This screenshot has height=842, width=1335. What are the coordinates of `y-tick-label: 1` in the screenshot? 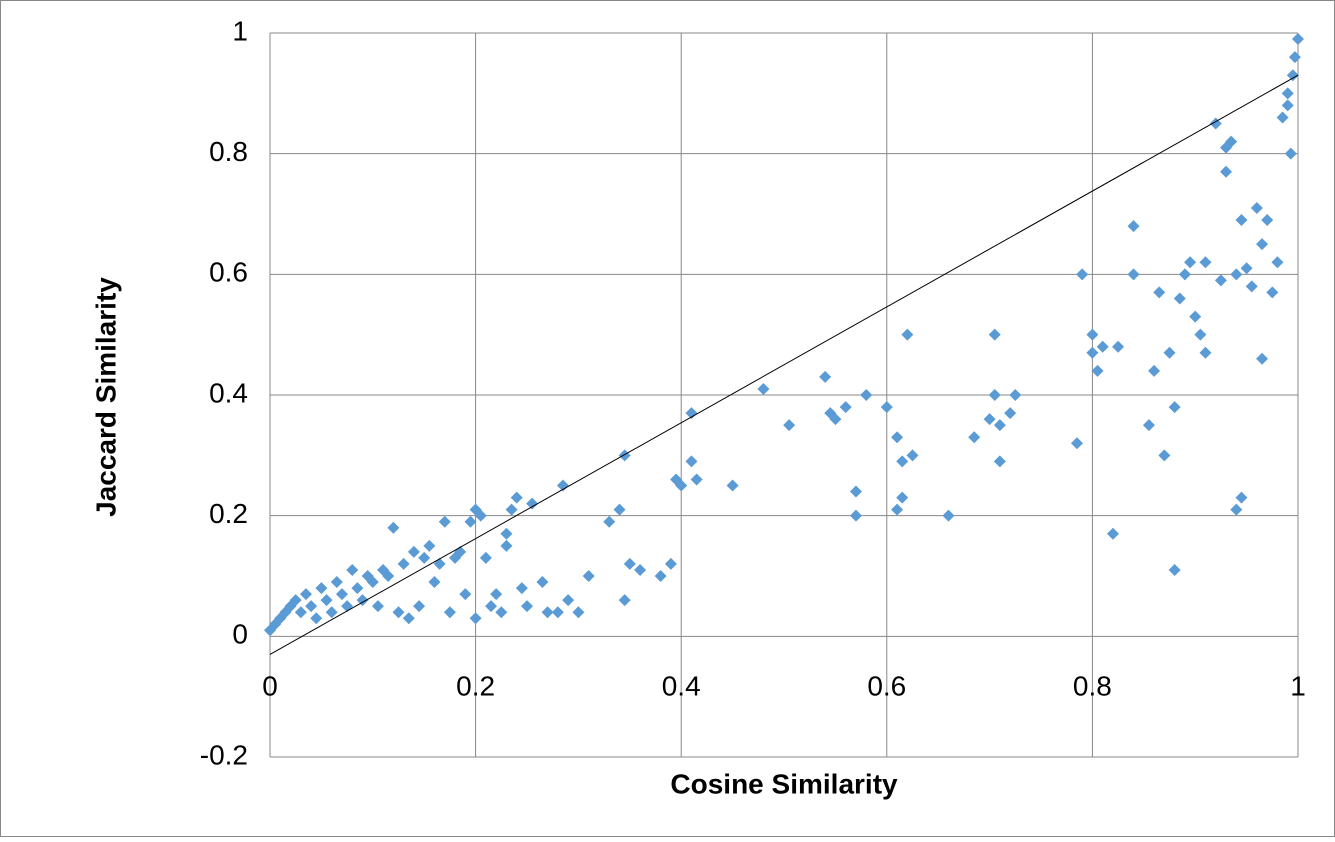 It's located at (240, 30).